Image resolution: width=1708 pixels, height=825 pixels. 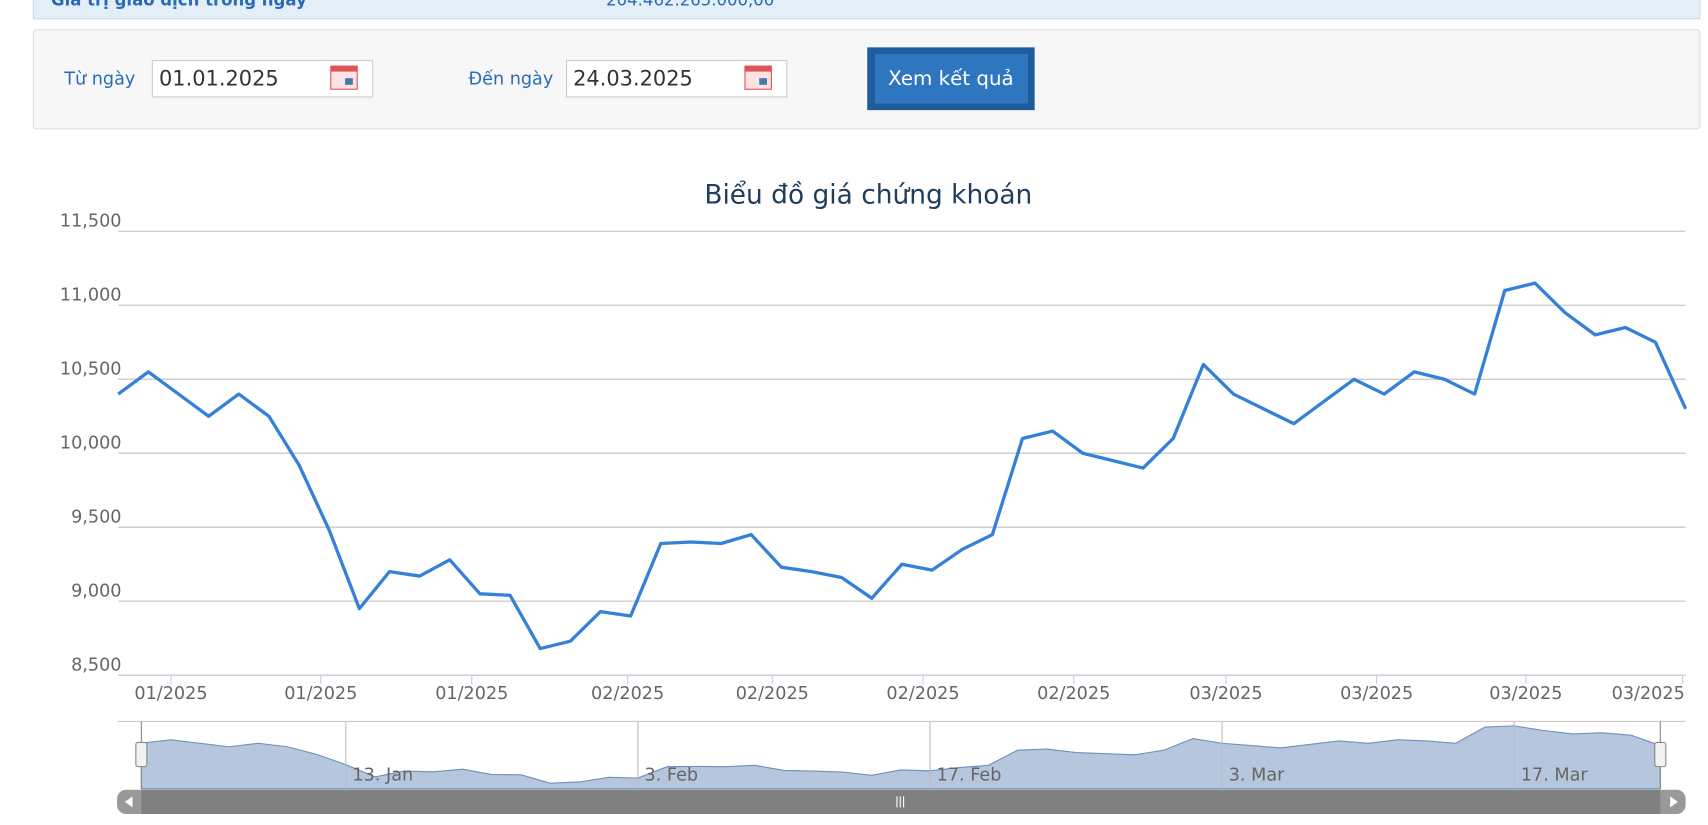 I want to click on y-tick-label: 9,000, so click(x=96, y=591).